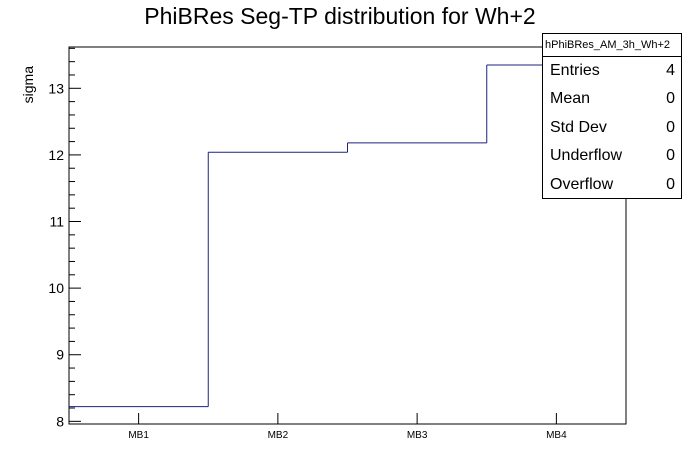 The width and height of the screenshot is (696, 472). Describe the element at coordinates (612, 71) in the screenshot. I see `stats-row-entries: Entries 4` at that location.